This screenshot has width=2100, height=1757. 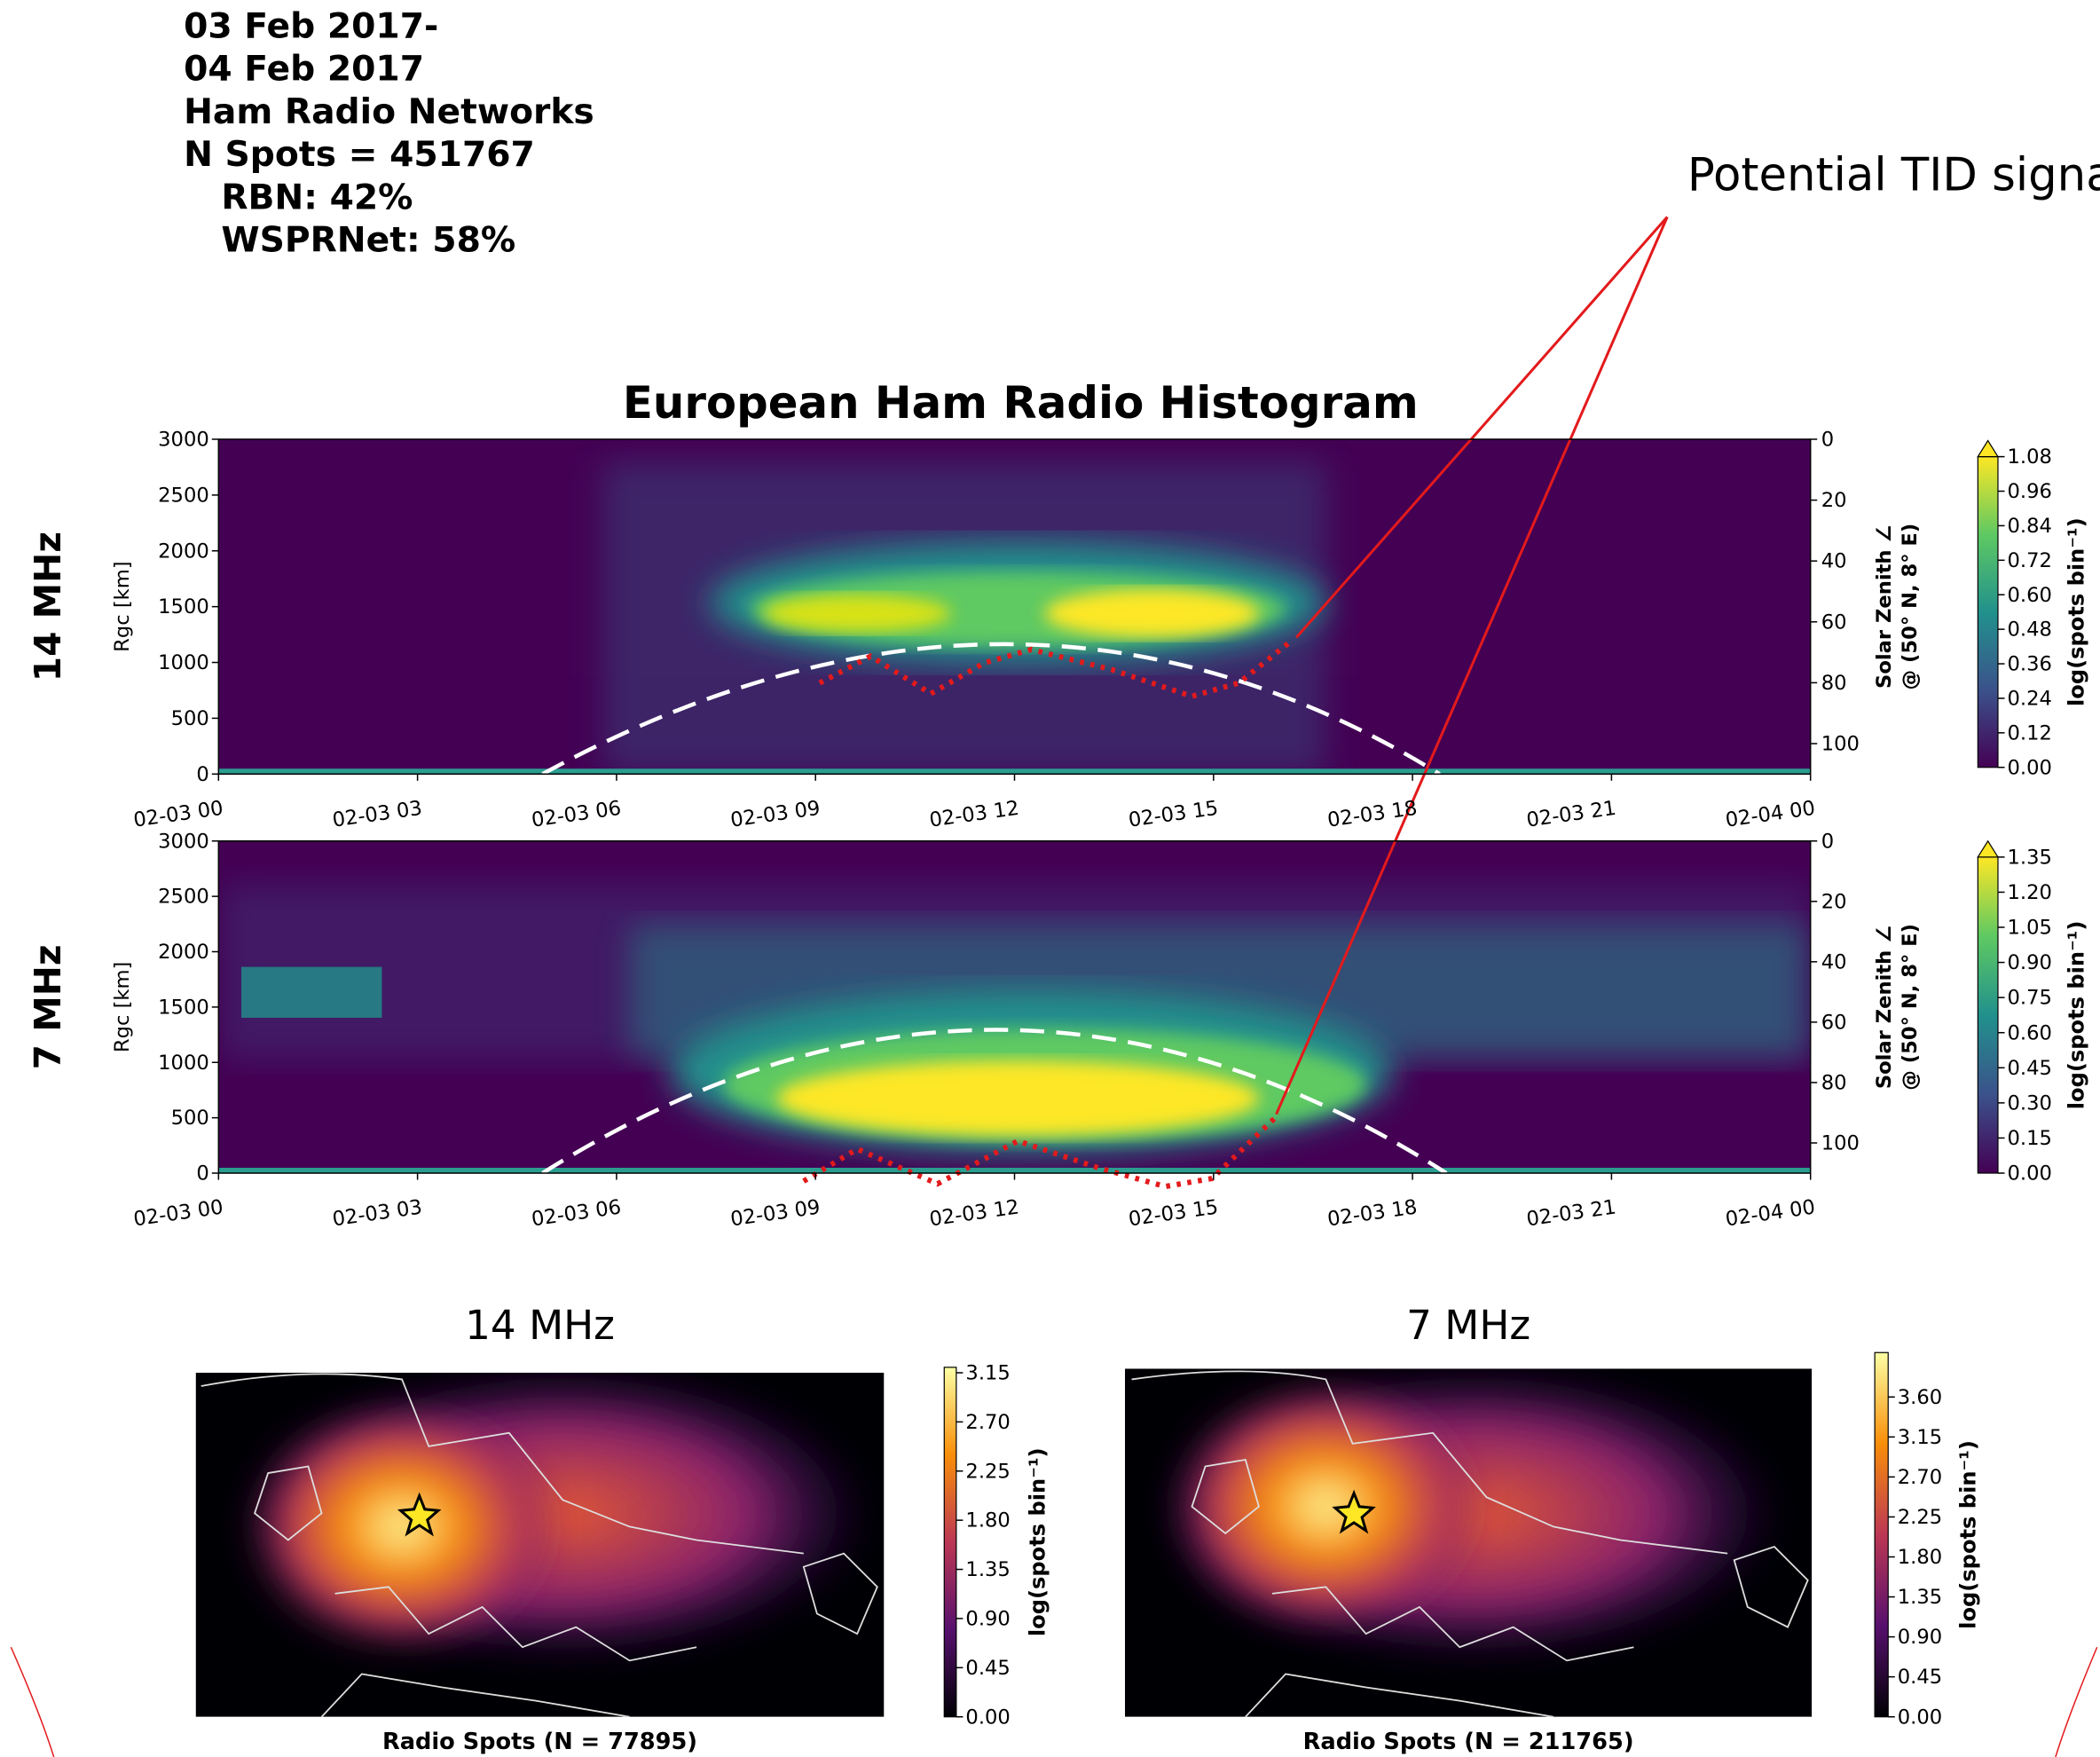 I want to click on colorbar-tick-label: 1.08, so click(x=2030, y=457).